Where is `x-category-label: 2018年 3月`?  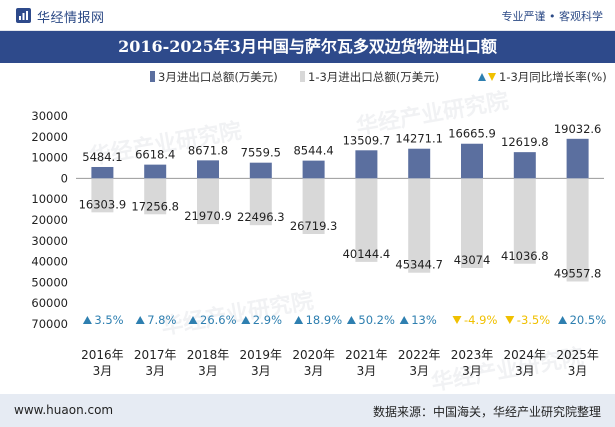 x-category-label: 2018年 3月 is located at coordinates (208, 363).